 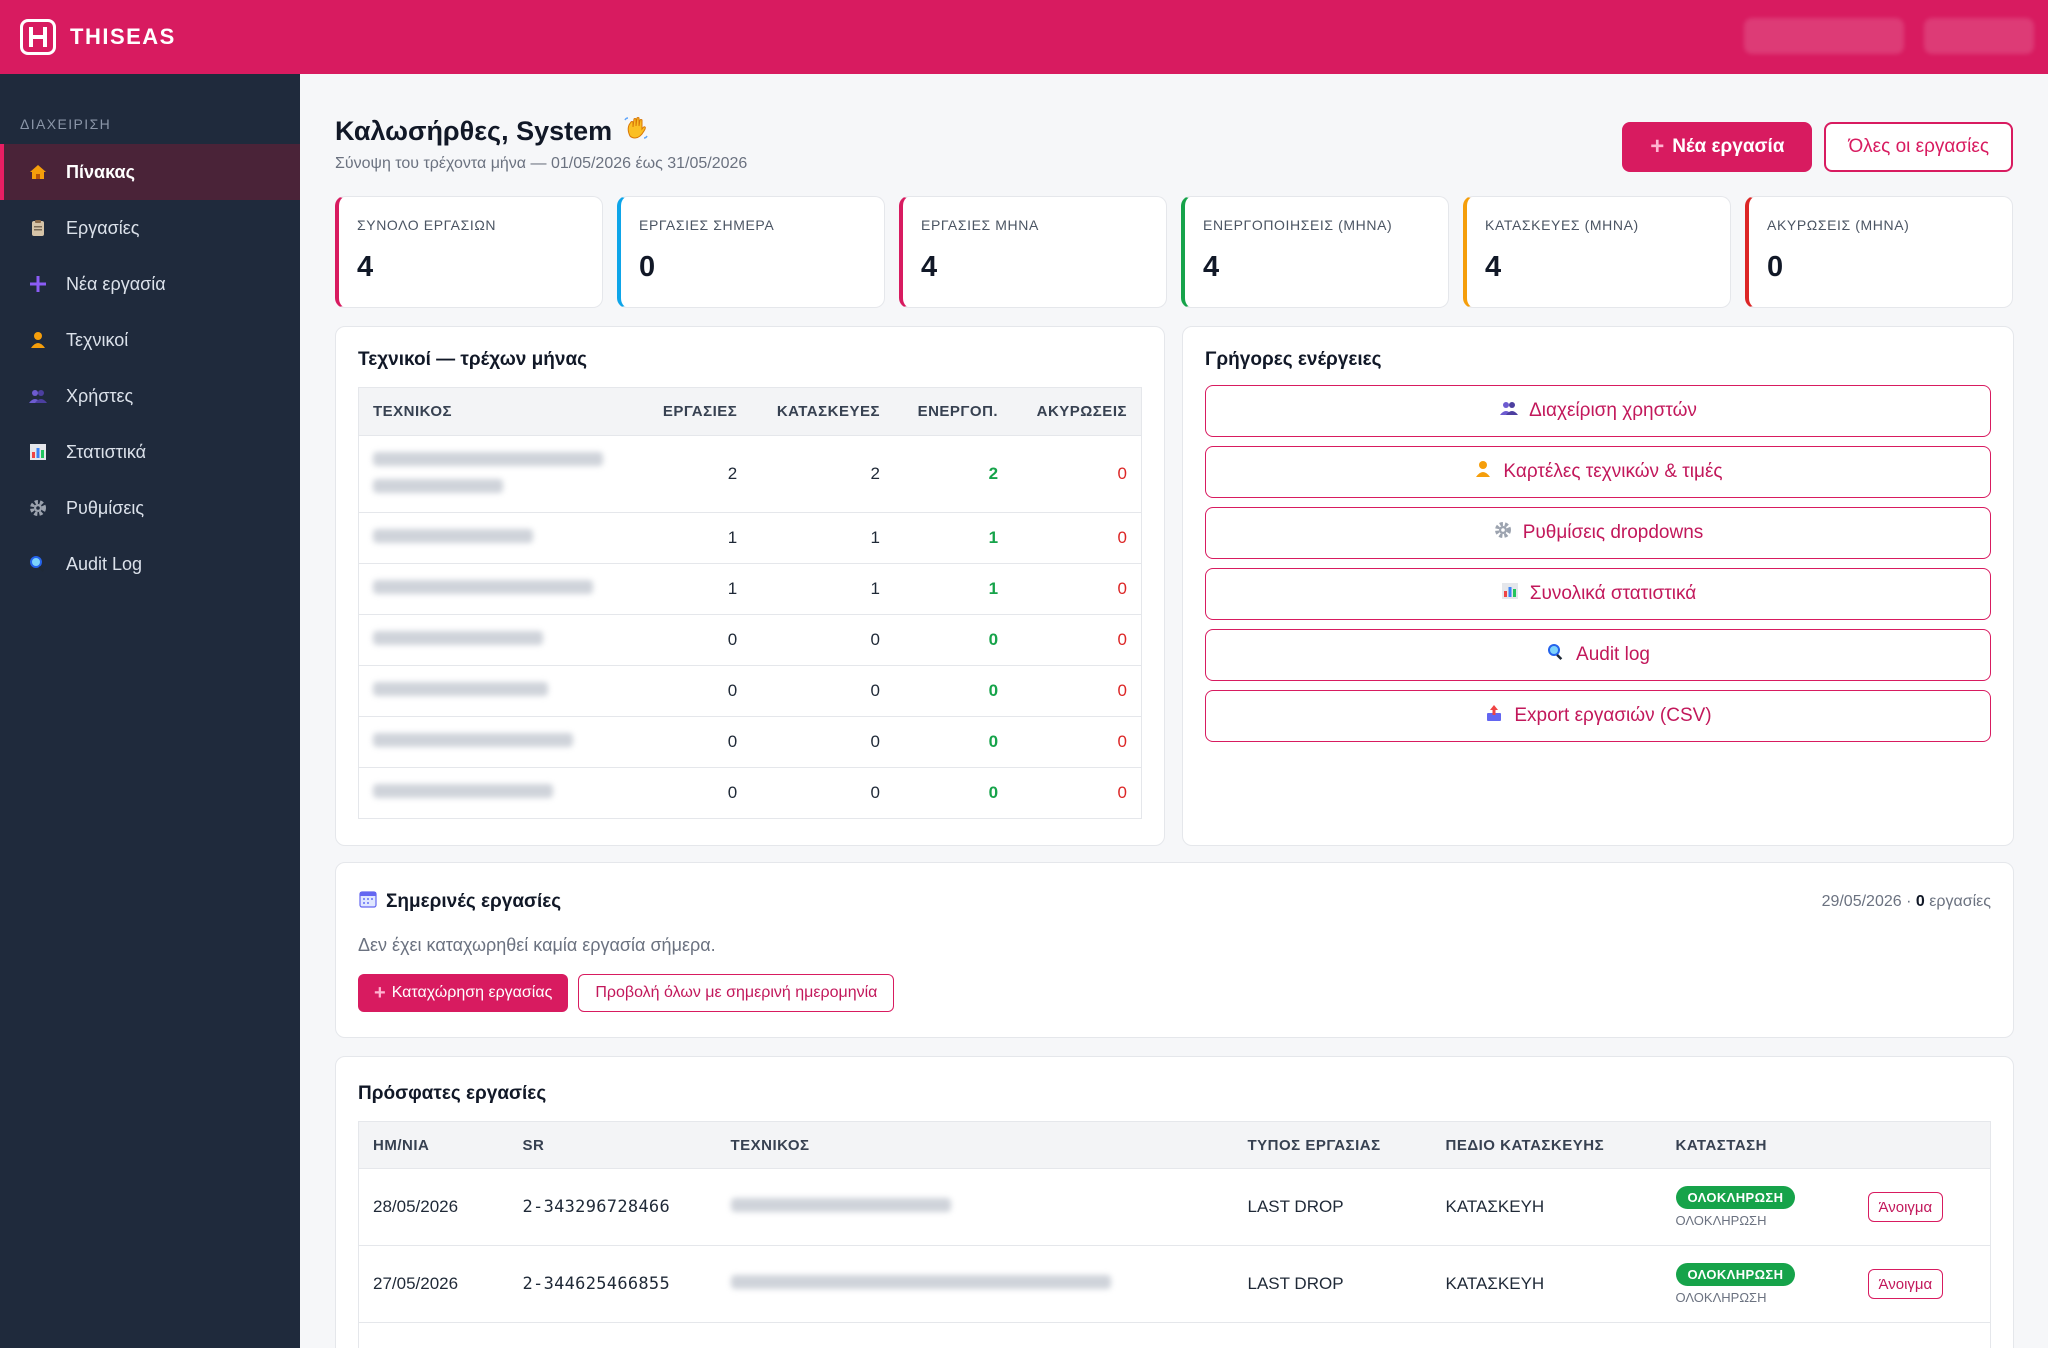 I want to click on builds-cell: 1, so click(x=822, y=538).